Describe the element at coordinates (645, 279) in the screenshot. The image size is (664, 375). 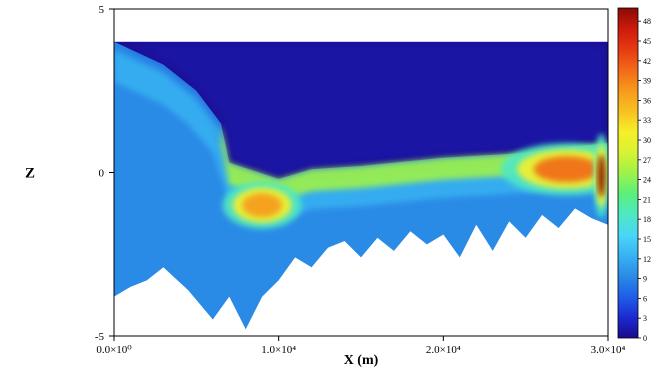
I see `colorbar-tick-label: 9` at that location.